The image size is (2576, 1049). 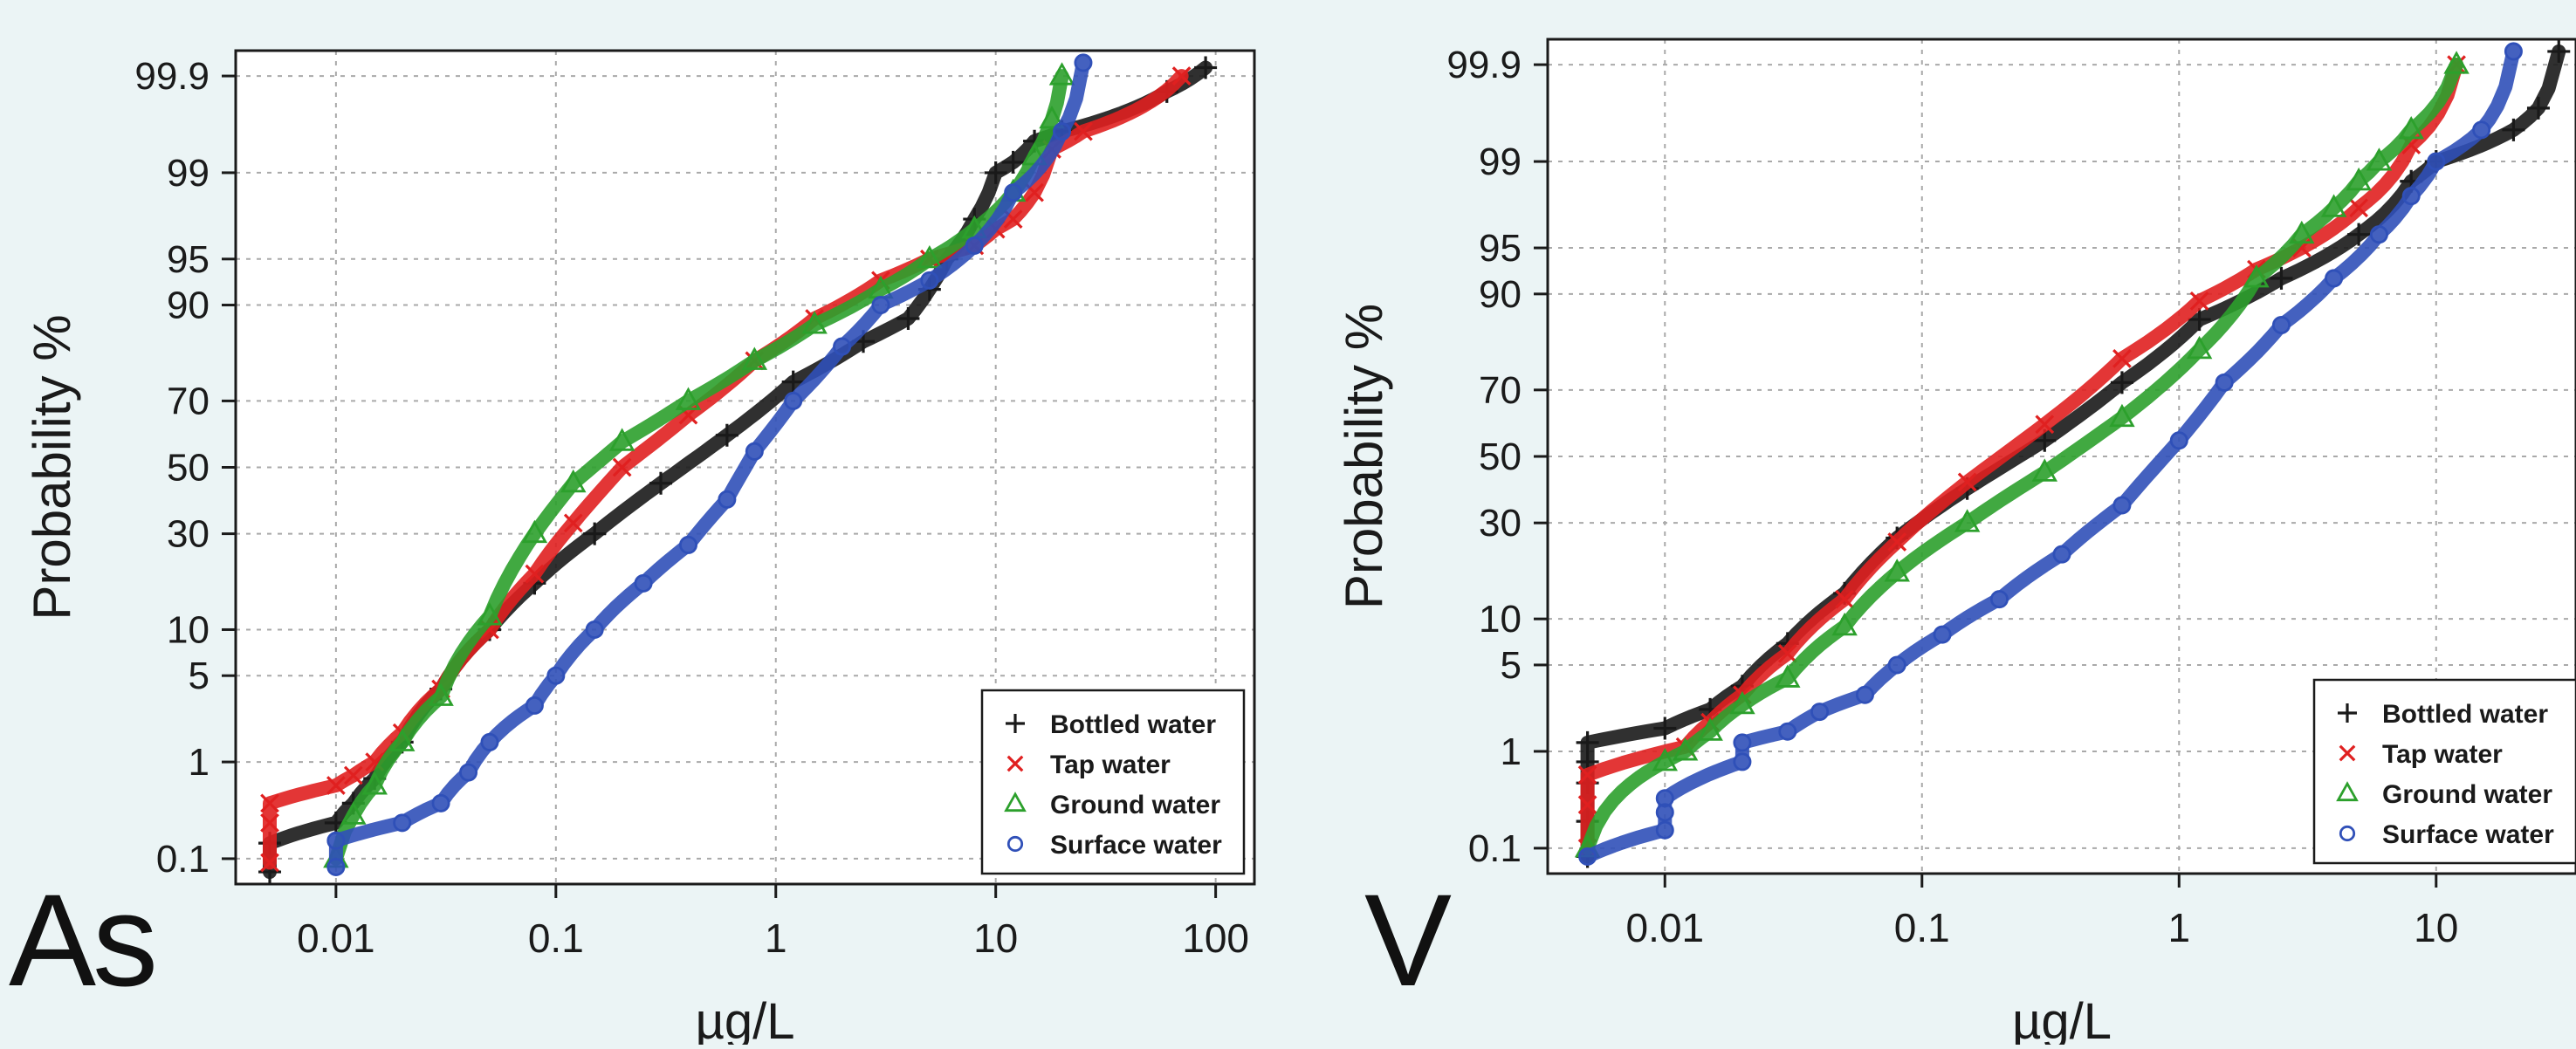 I want to click on panel-letter-as: As, so click(x=84, y=940).